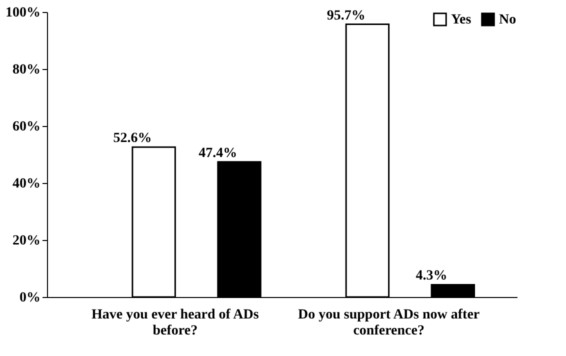 This screenshot has width=566, height=356. Describe the element at coordinates (432, 276) in the screenshot. I see `data-label: 4.3%` at that location.